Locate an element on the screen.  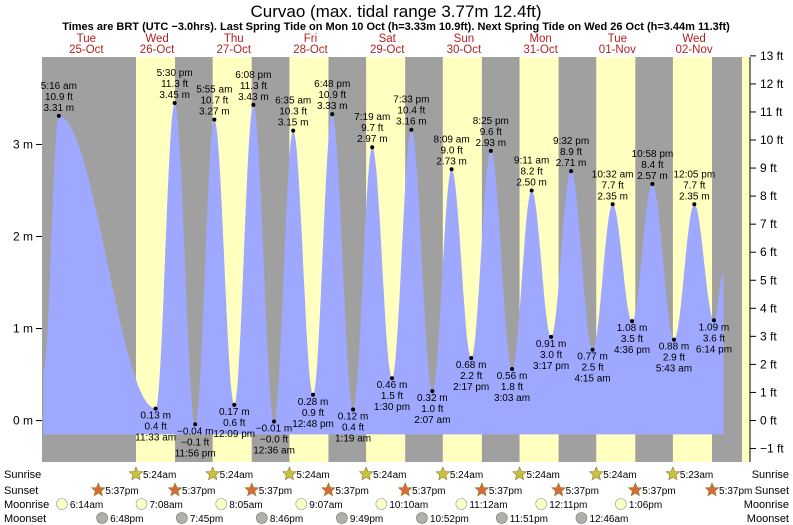
high-tide-label: 10.9 ft is located at coordinates (59, 97).